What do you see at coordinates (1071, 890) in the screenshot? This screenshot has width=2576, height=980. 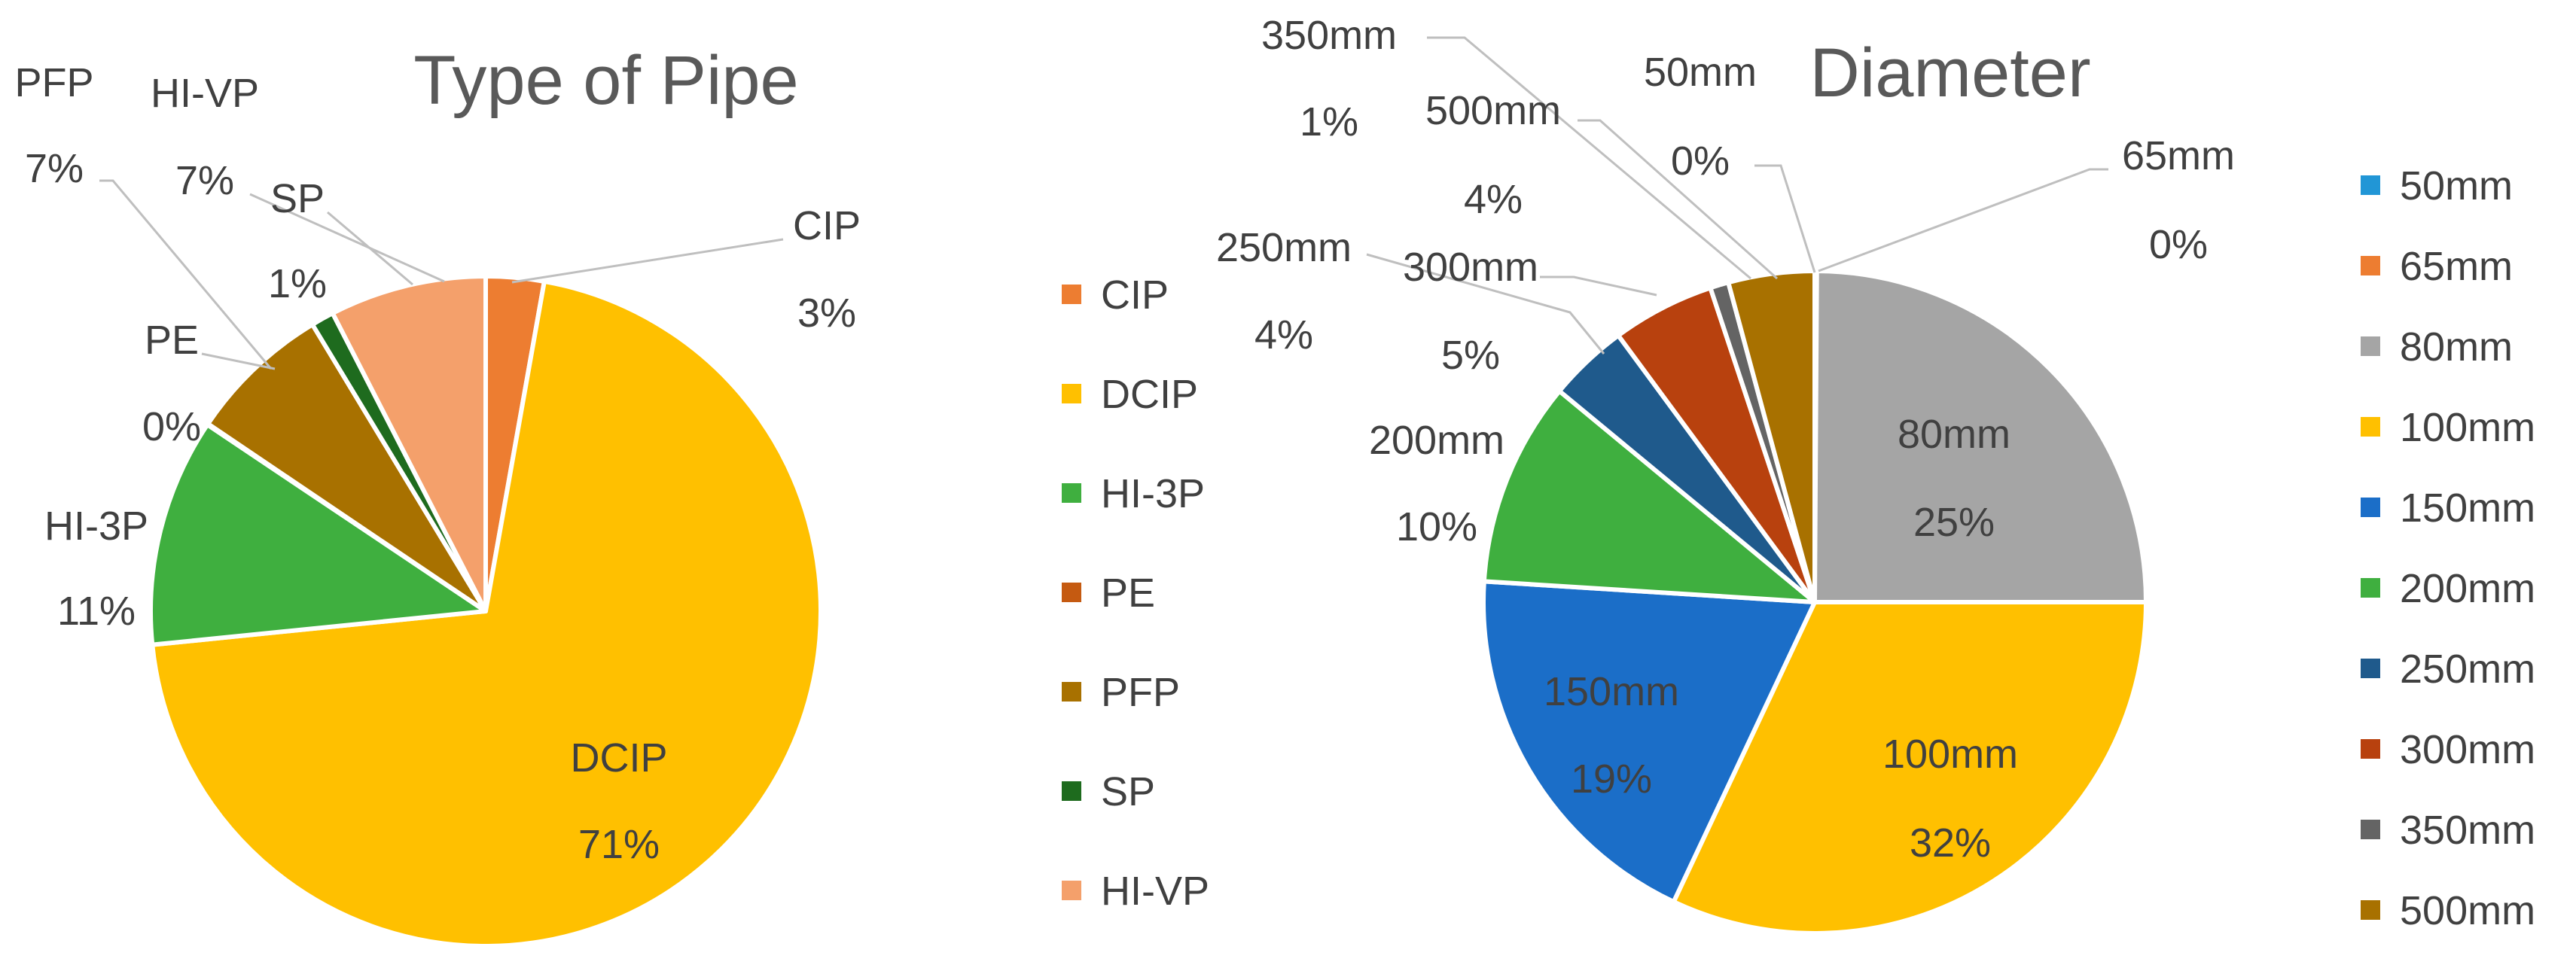 I see `pipe-legend-swatch-hi-vp` at bounding box center [1071, 890].